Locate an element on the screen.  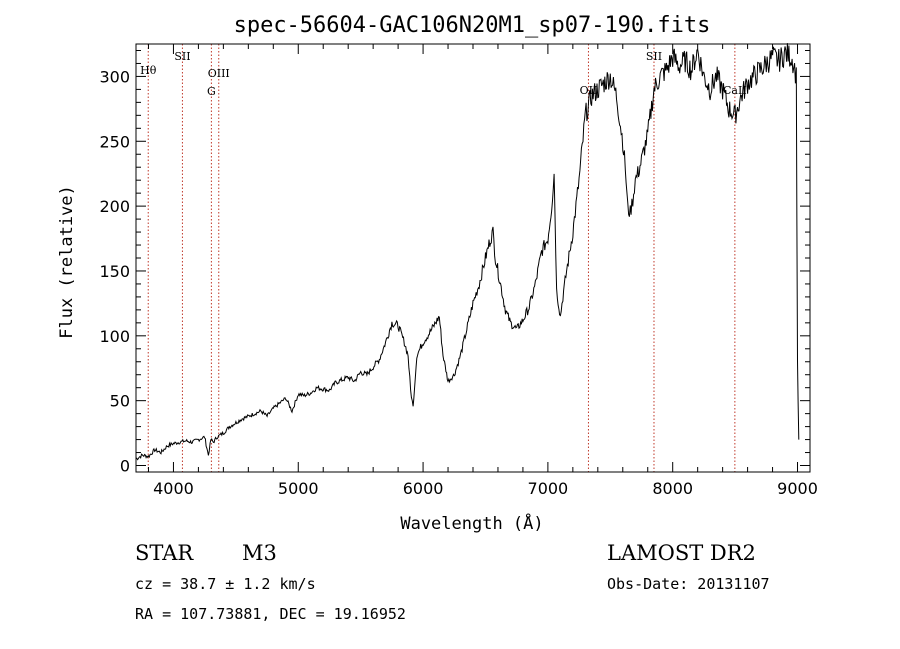
y-tick-label: 0 is located at coordinates (125, 466).